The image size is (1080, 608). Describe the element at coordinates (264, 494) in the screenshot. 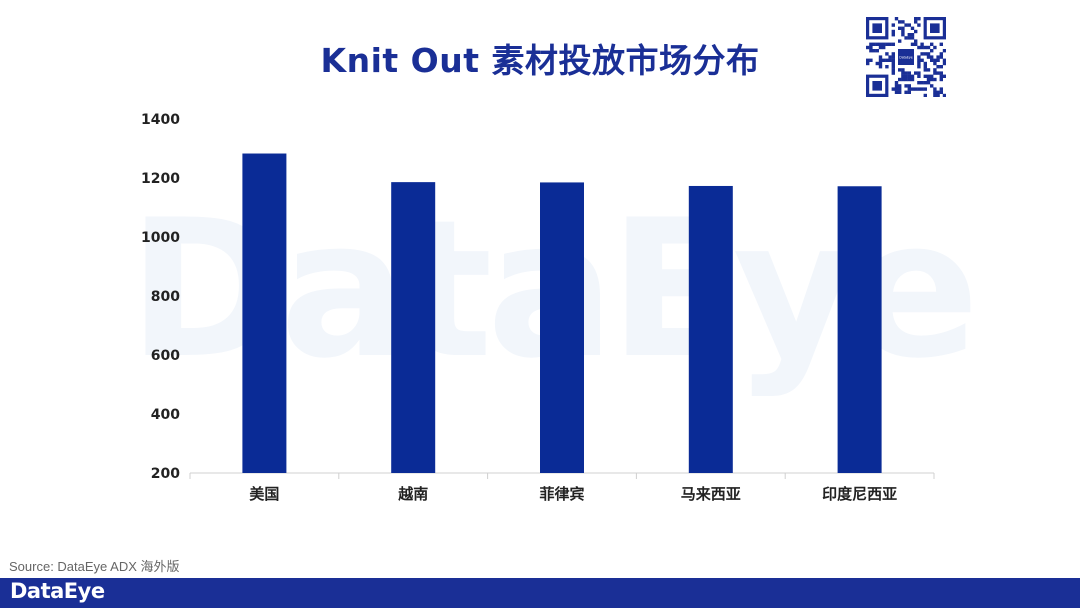

I see `x-tick-label: 美国` at that location.